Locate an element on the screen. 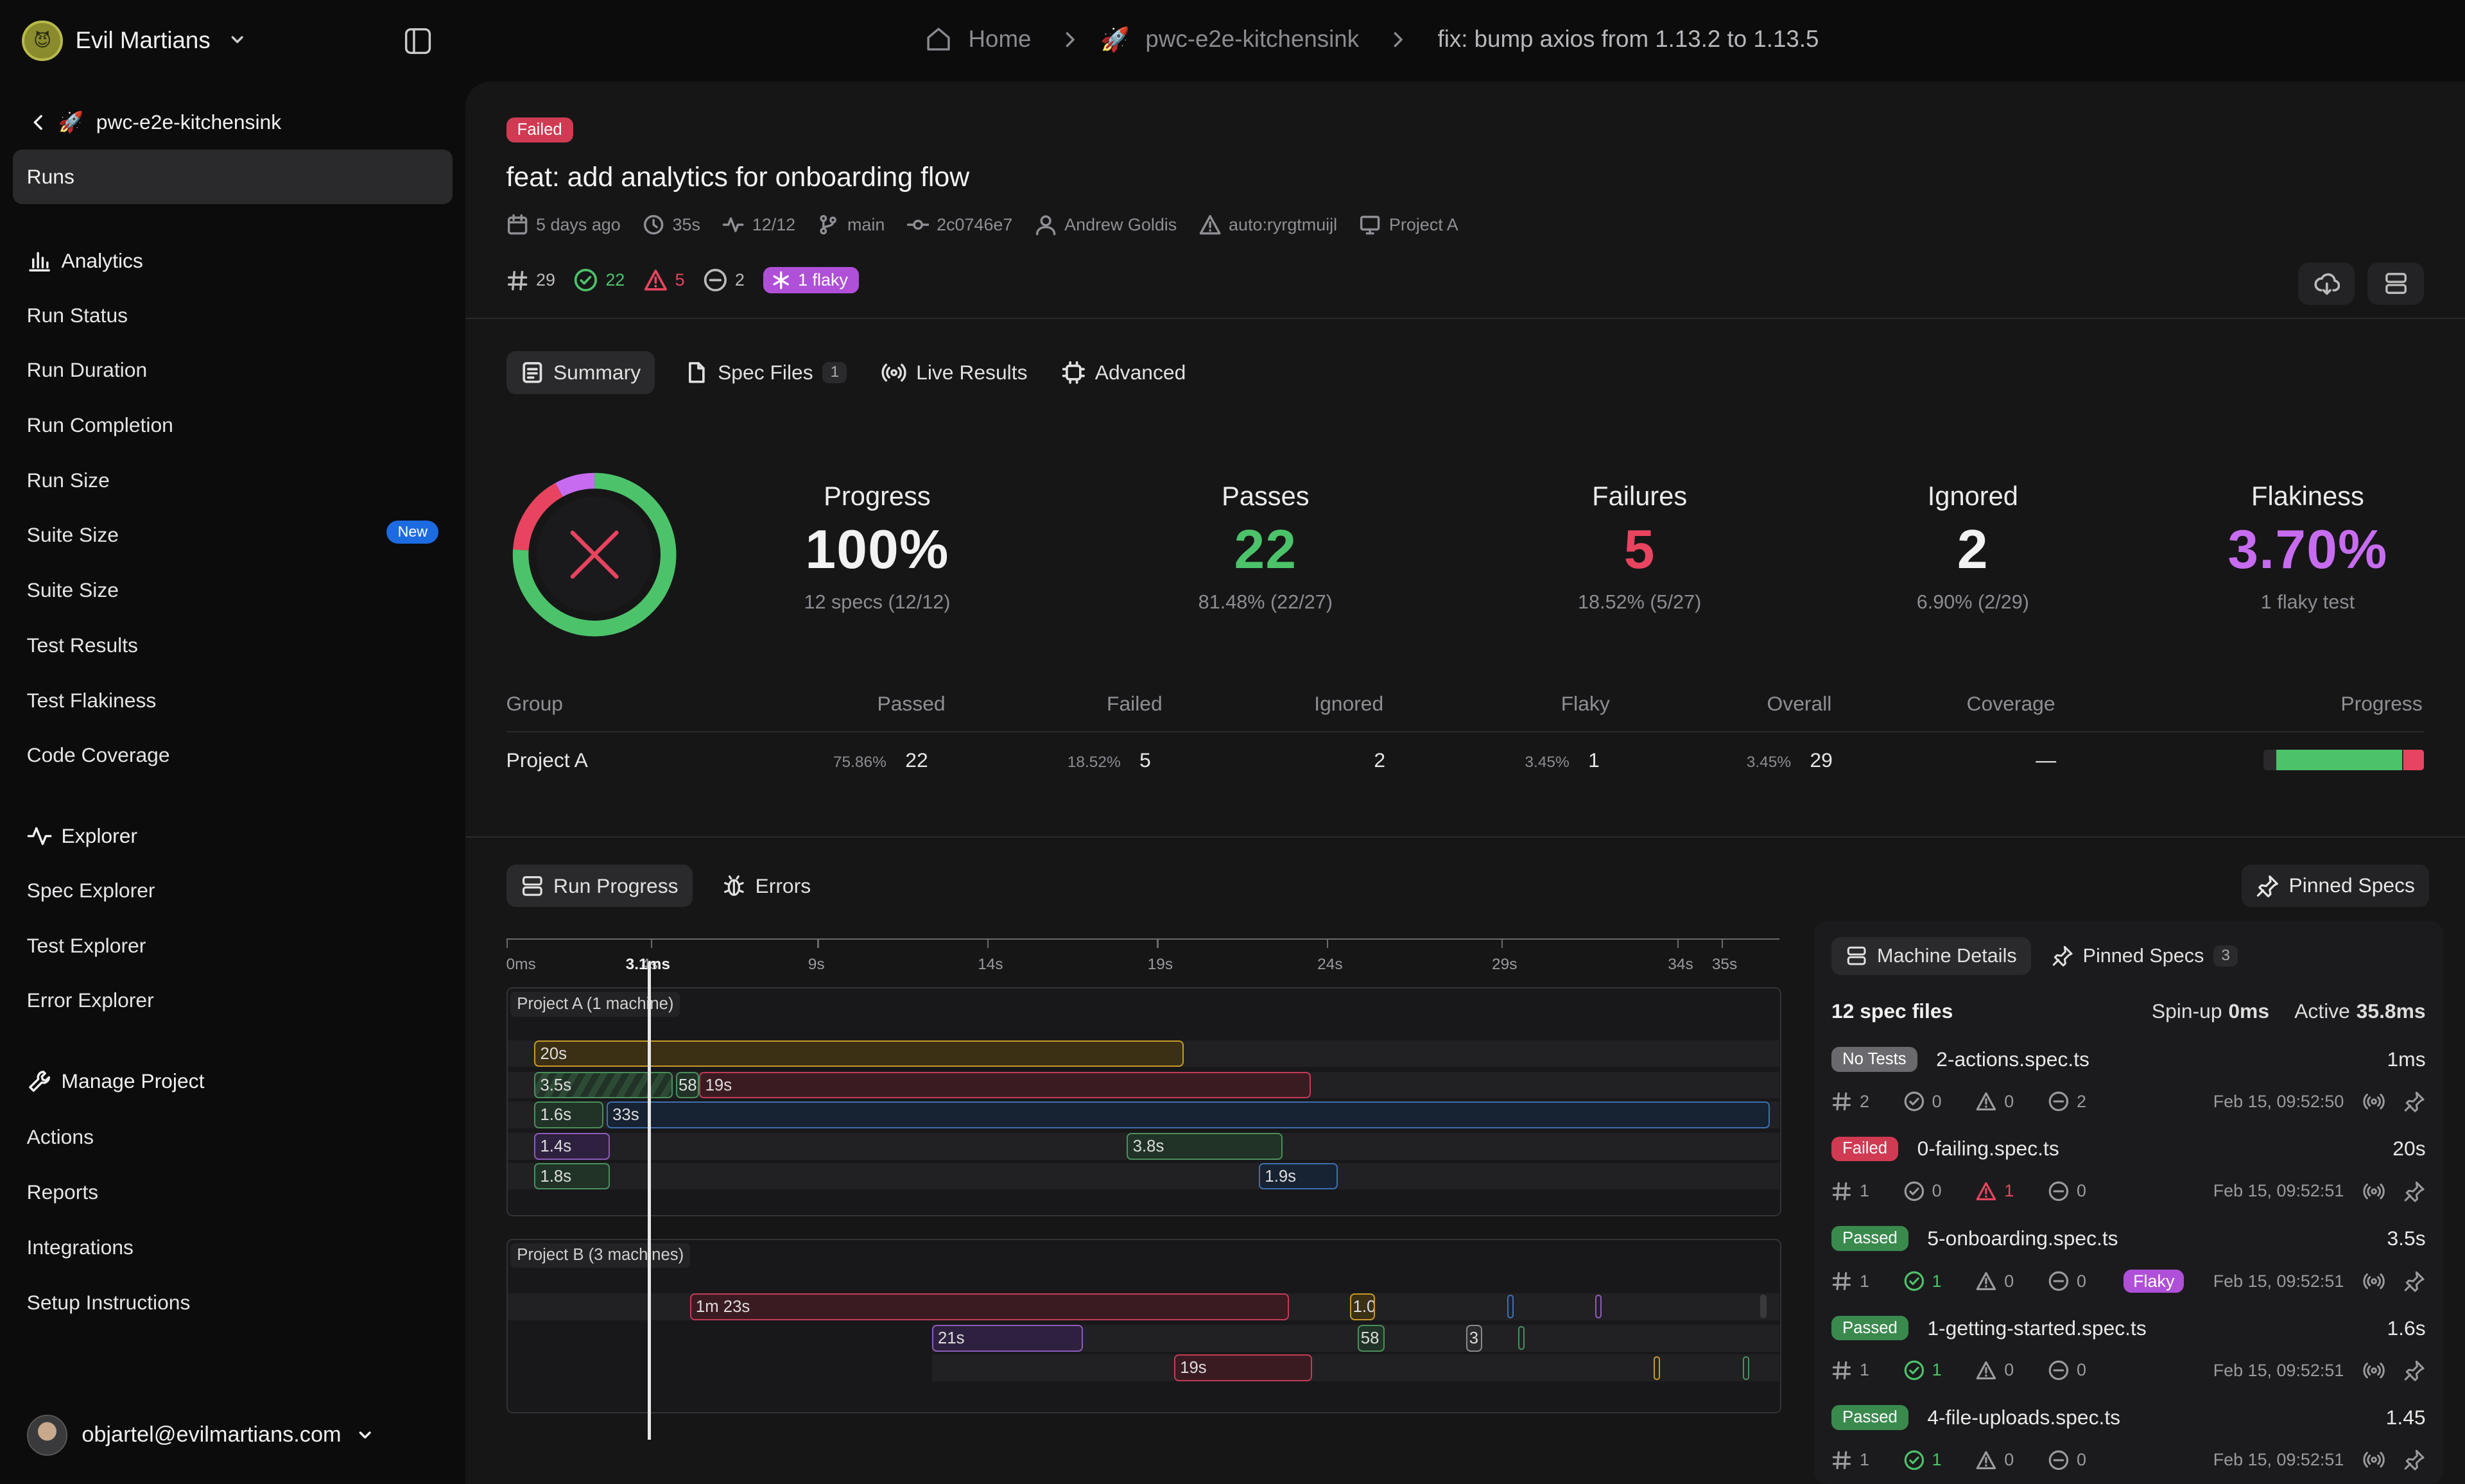  gantt-bar: 1.0 is located at coordinates (1363, 1306).